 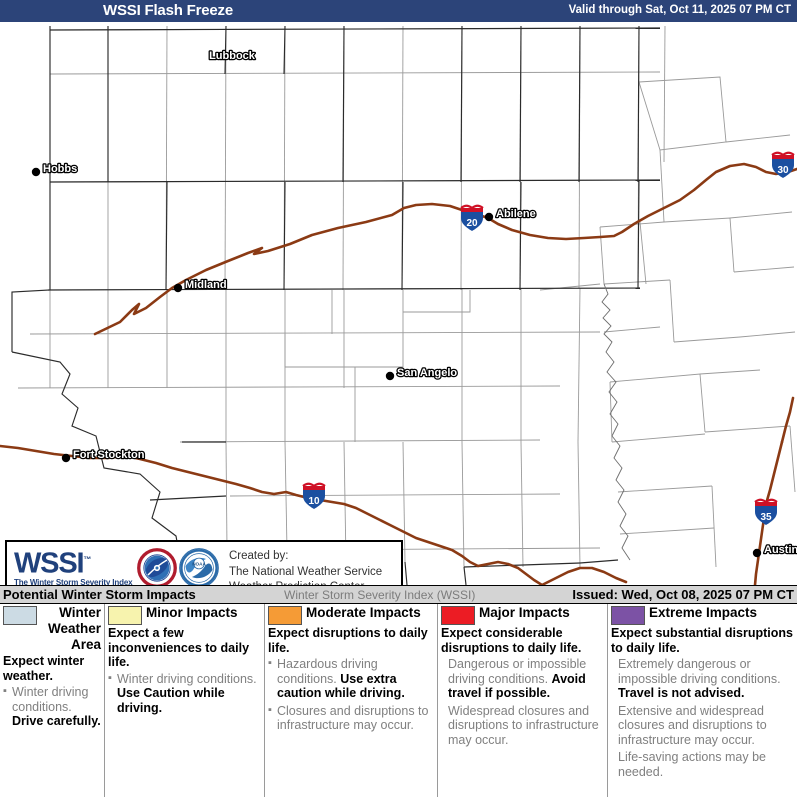 I want to click on svg-text: 10, so click(x=314, y=501).